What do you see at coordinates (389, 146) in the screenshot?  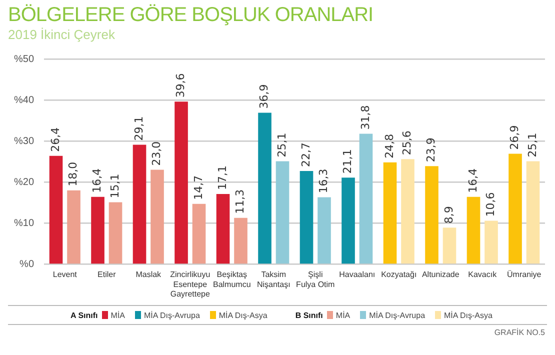 I see `data-label: 24,8` at bounding box center [389, 146].